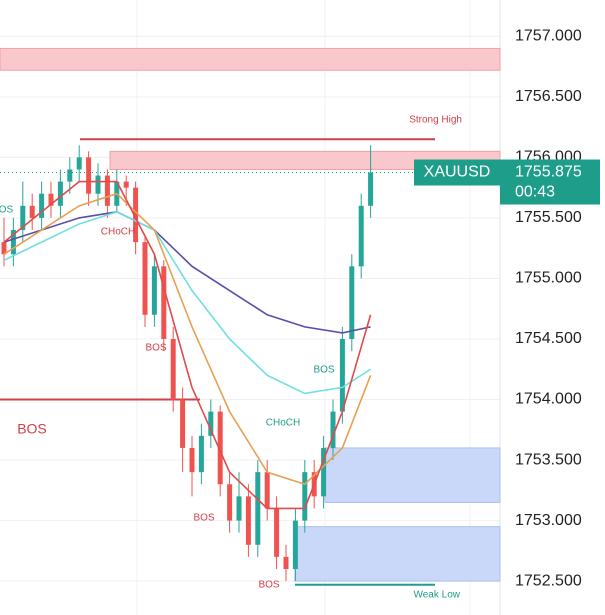  I want to click on y-tick-label: 1753.500, so click(548, 459).